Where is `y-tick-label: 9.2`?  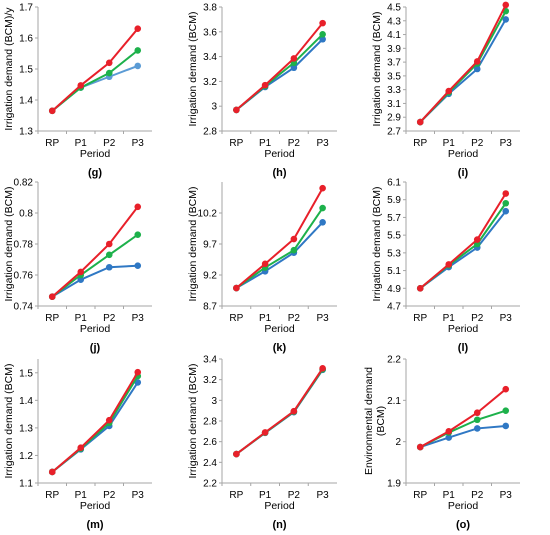
y-tick-label: 9.2 is located at coordinates (210, 276).